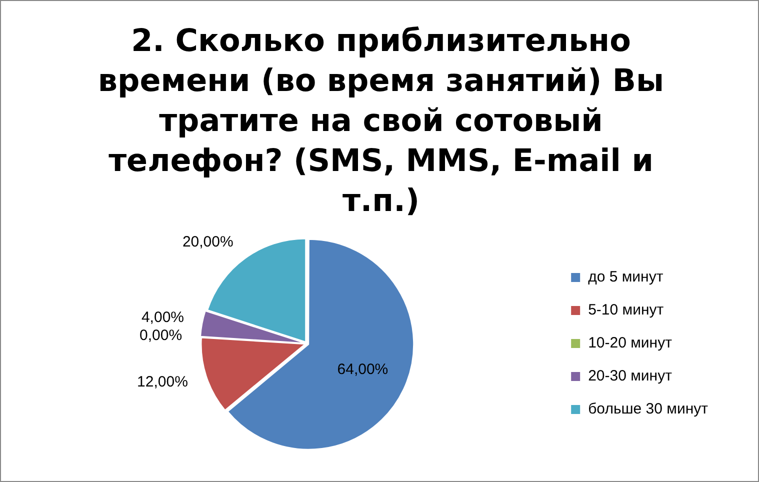  I want to click on legend-label: 10-20 минут, so click(630, 343).